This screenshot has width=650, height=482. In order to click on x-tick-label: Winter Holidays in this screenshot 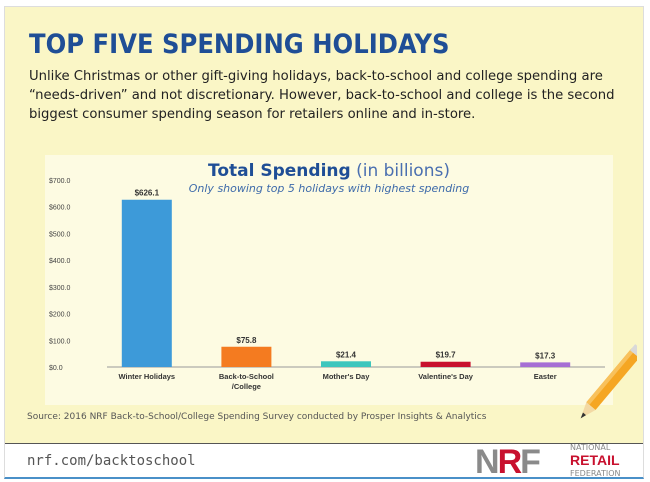, I will do `click(146, 376)`.